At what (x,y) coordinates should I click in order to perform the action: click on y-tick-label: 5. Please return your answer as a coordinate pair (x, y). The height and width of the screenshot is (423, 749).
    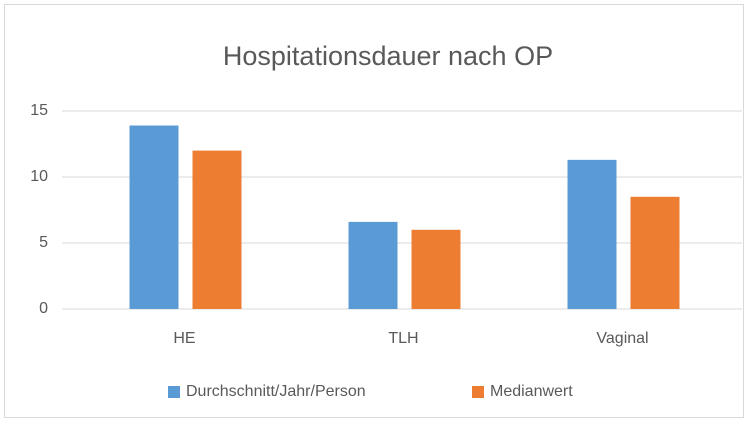
    Looking at the image, I should click on (43, 242).